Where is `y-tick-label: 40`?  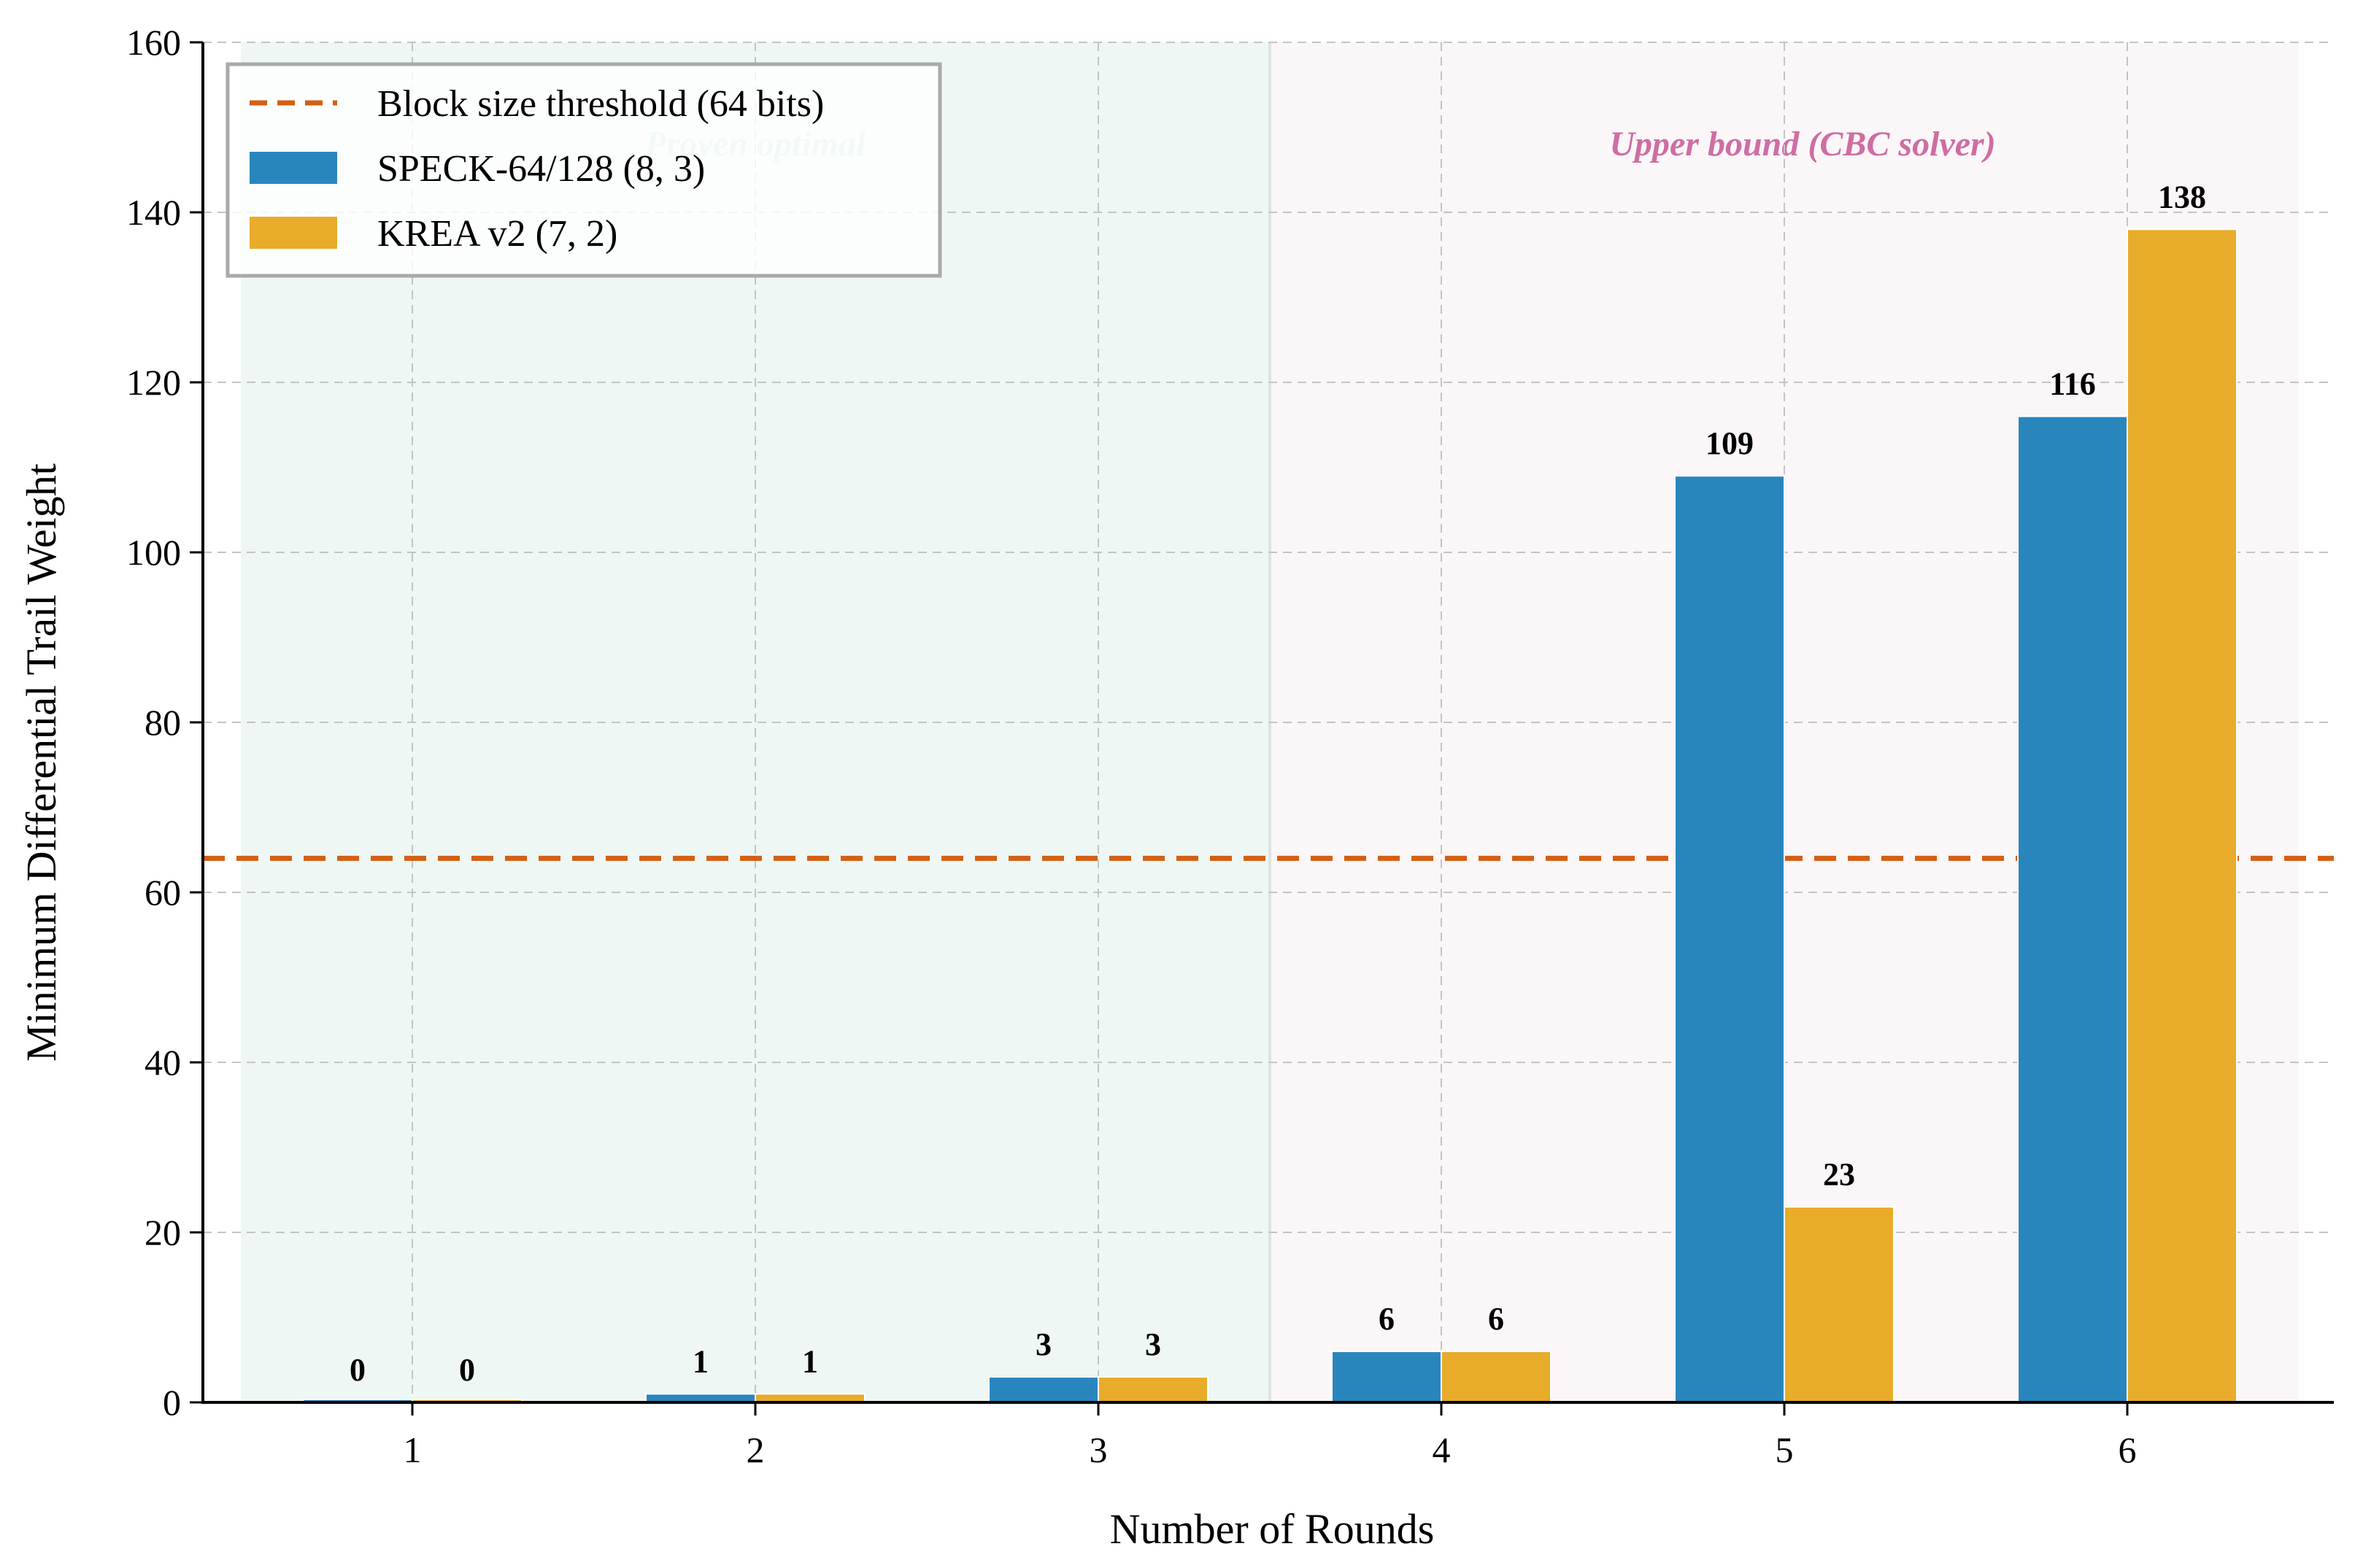
y-tick-label: 40 is located at coordinates (162, 1062).